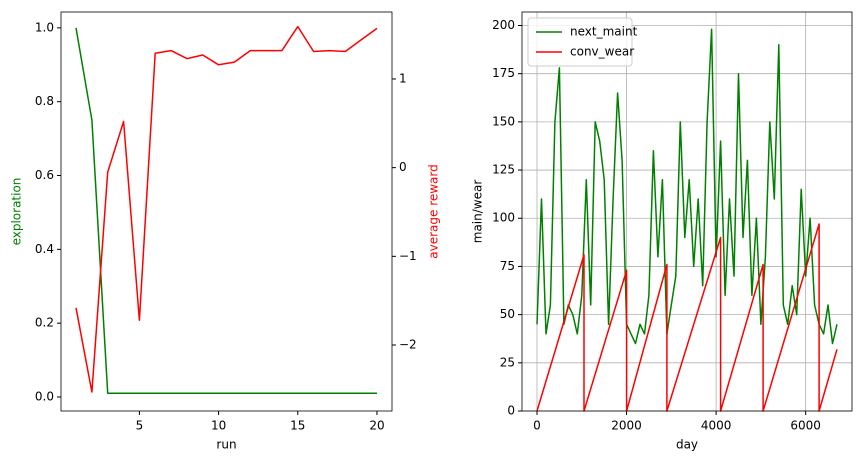  What do you see at coordinates (44, 323) in the screenshot?
I see `y-tick-label: 0.2` at bounding box center [44, 323].